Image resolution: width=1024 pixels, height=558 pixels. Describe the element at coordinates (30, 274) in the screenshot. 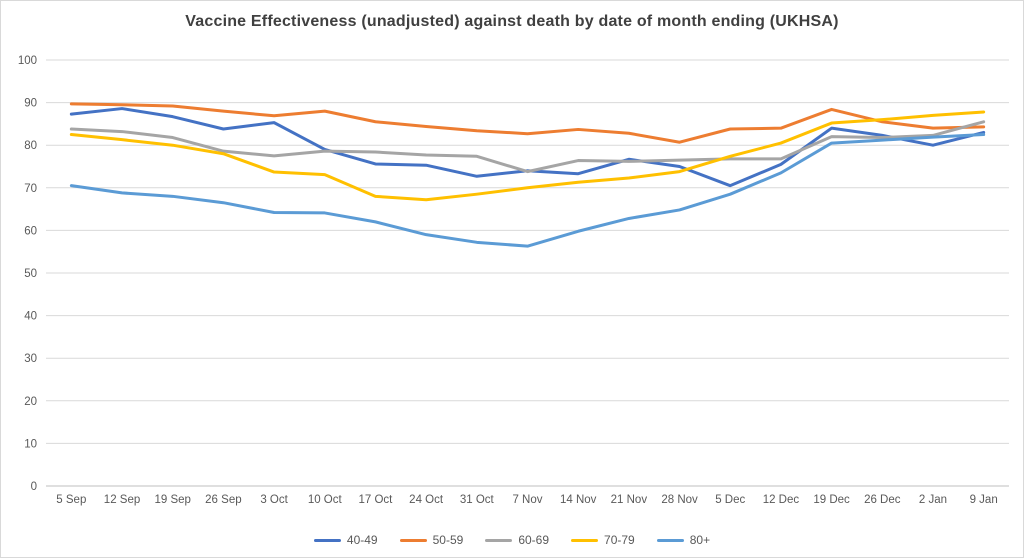

I see `y-tick-label: 50` at that location.